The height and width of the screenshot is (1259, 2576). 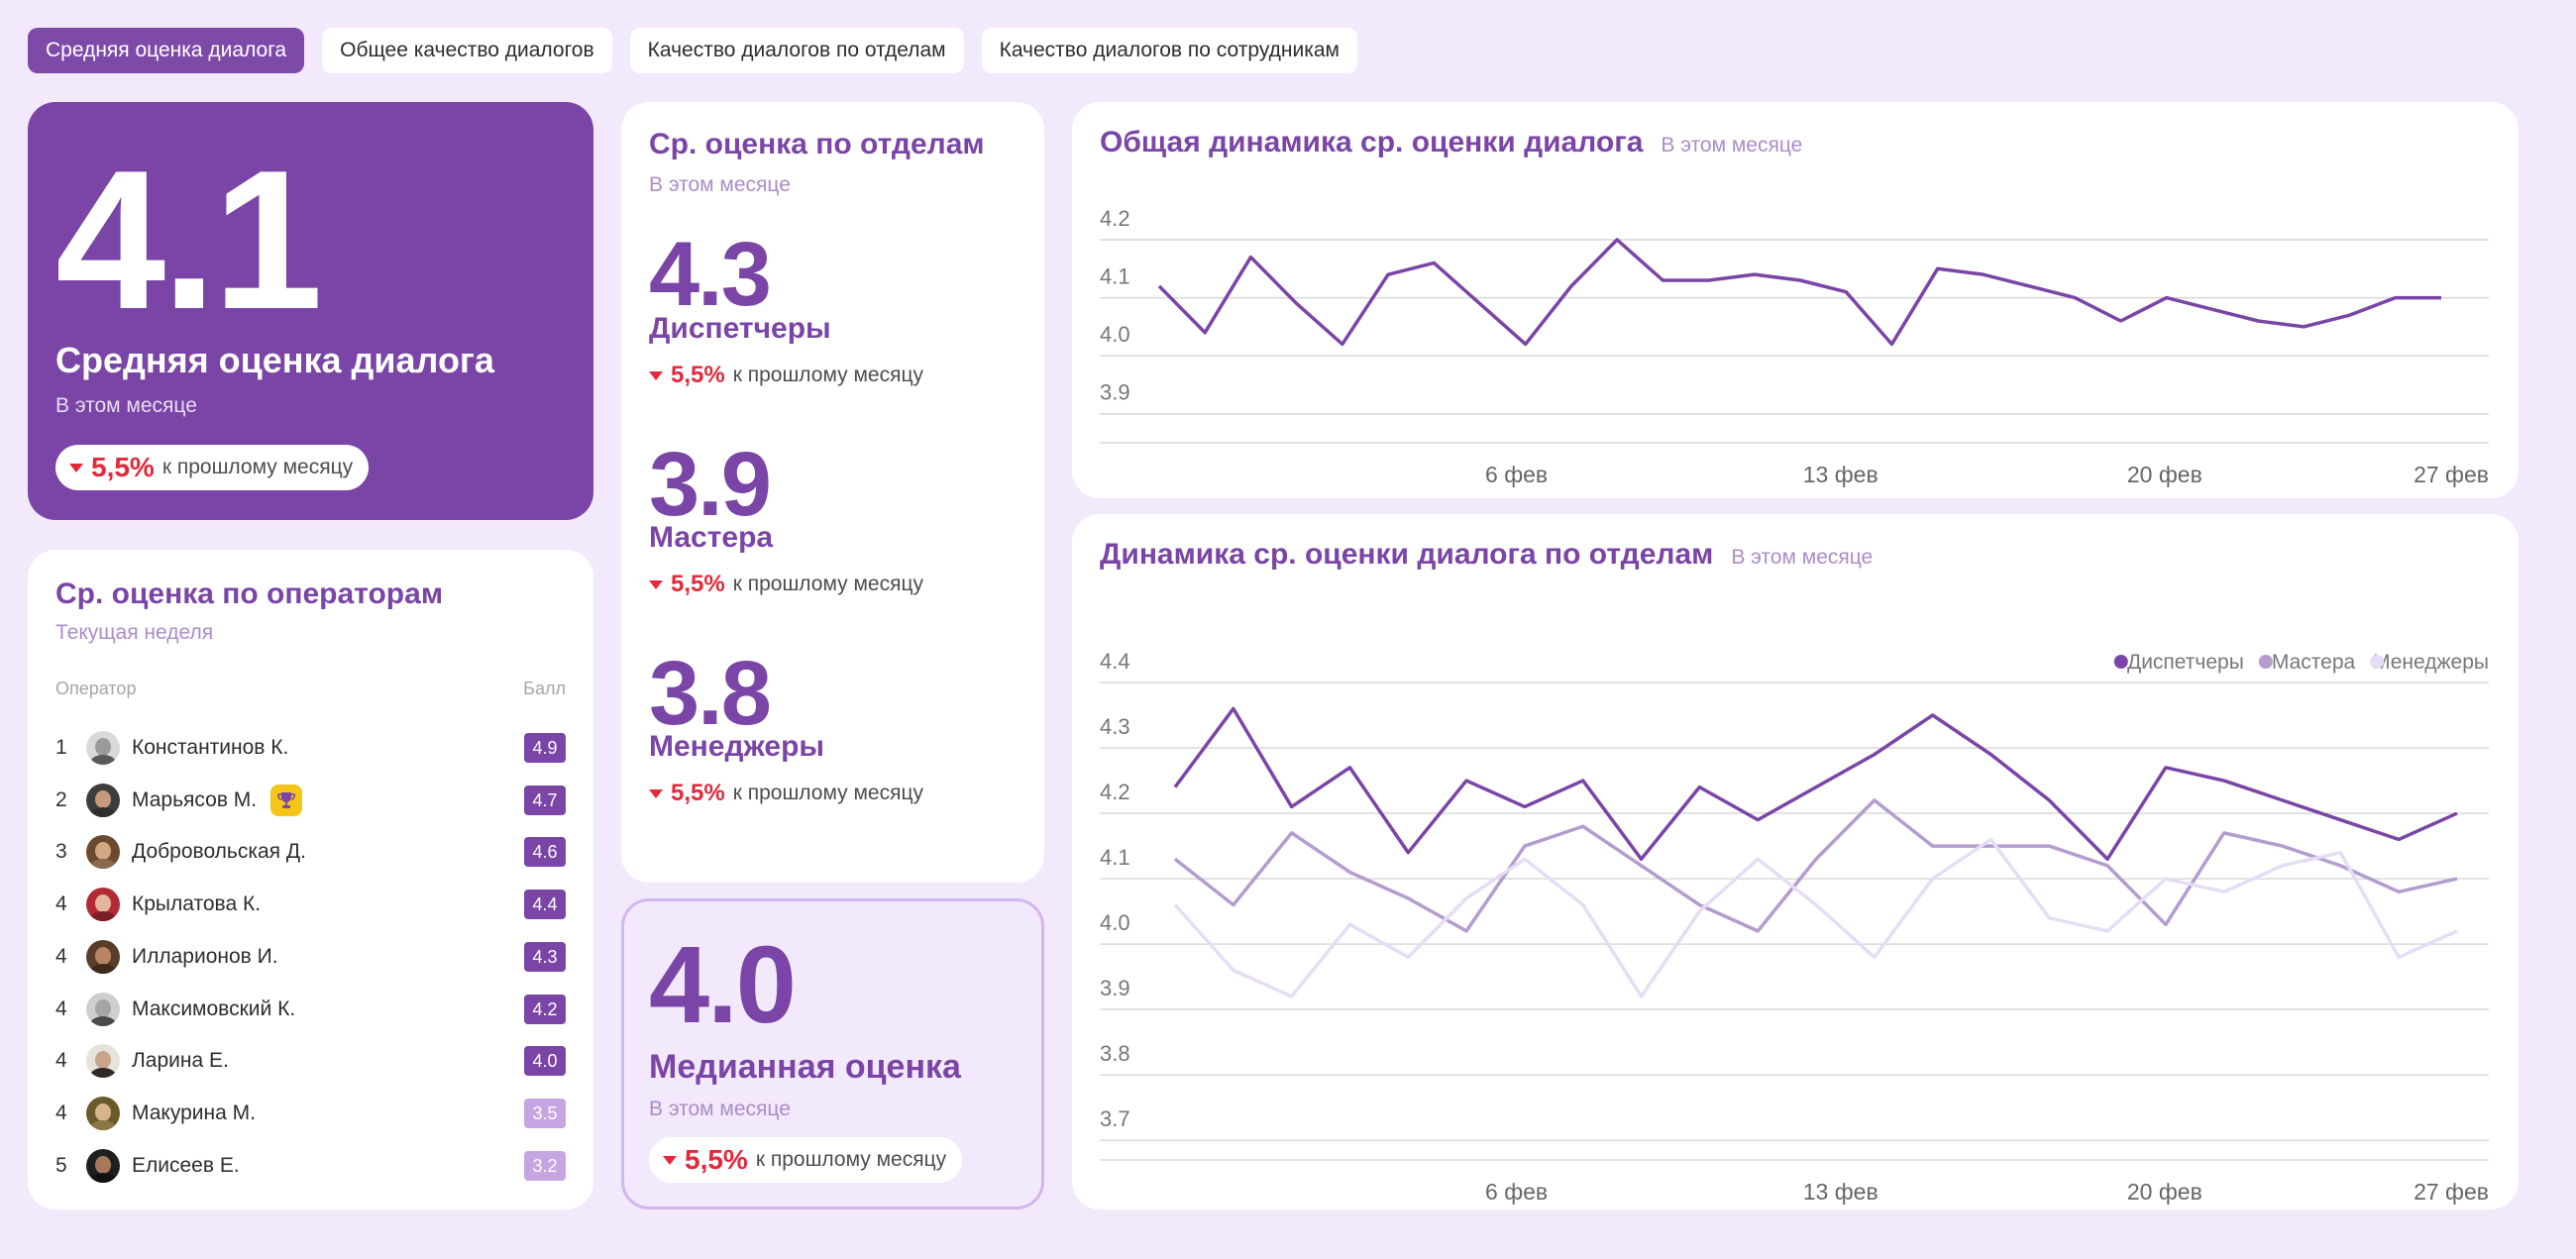 What do you see at coordinates (545, 905) in the screenshot?
I see `operator-score: 4.4` at bounding box center [545, 905].